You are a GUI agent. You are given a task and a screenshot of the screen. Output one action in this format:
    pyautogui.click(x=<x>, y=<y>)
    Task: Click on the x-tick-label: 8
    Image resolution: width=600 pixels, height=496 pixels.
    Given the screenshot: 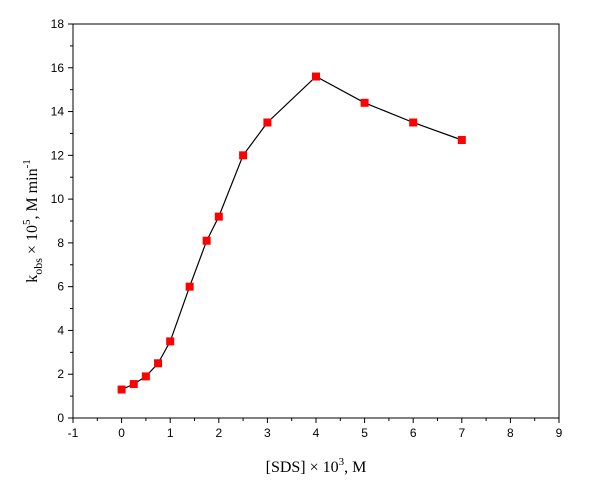 What is the action you would take?
    pyautogui.click(x=510, y=433)
    